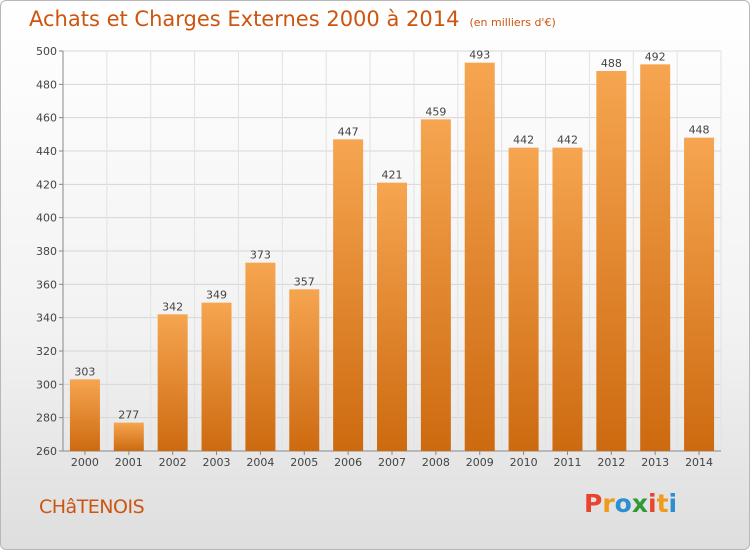 The width and height of the screenshot is (750, 550). Describe the element at coordinates (611, 462) in the screenshot. I see `x-tick-label: 2012` at that location.